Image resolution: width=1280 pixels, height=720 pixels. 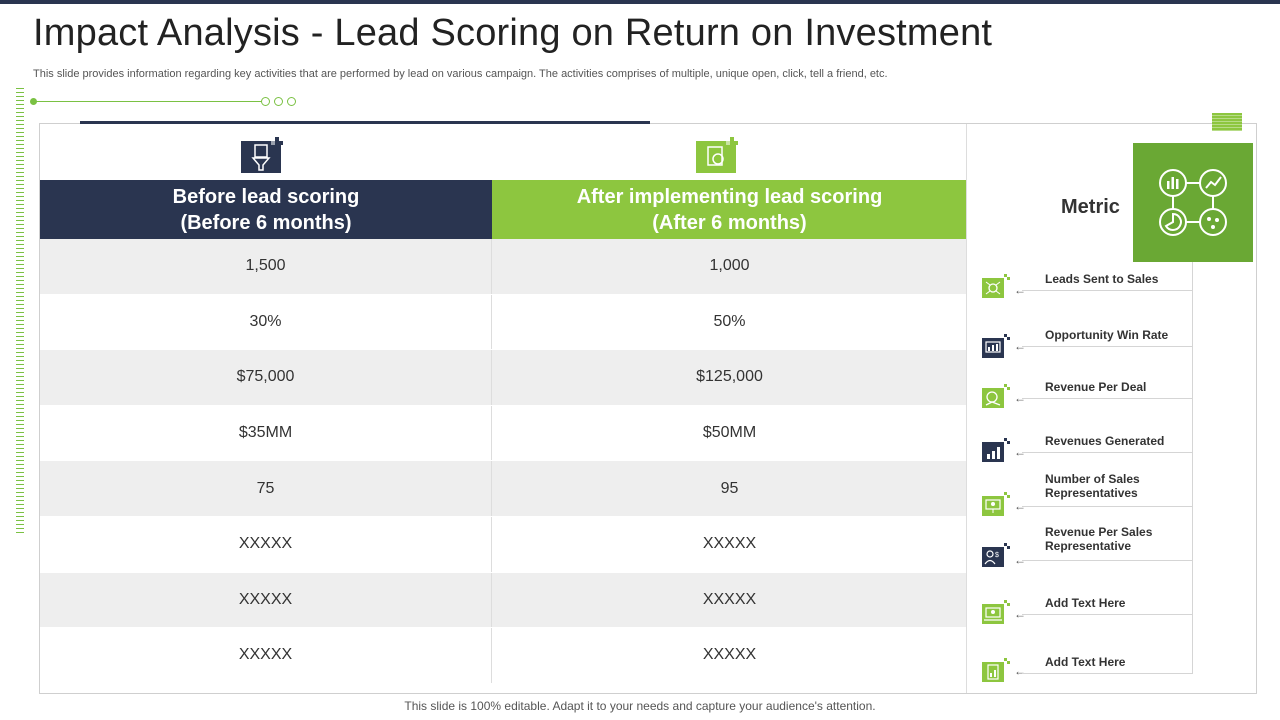 What do you see at coordinates (20, 311) in the screenshot?
I see `decorative-dotted-bar` at bounding box center [20, 311].